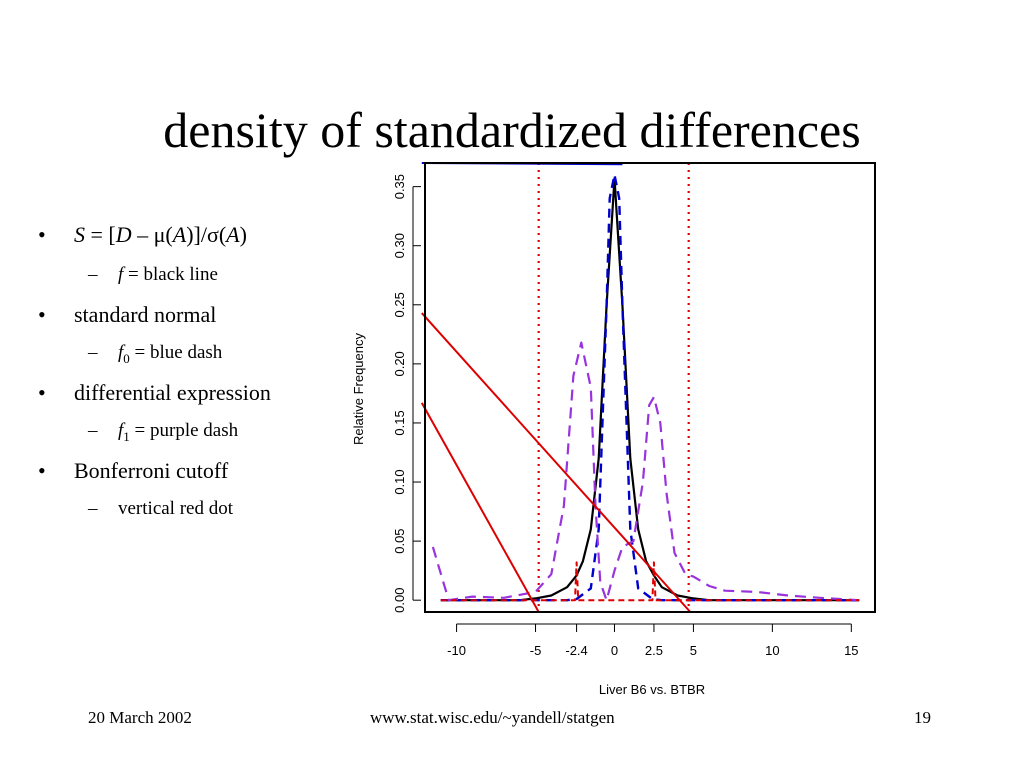 The height and width of the screenshot is (768, 1024). I want to click on y-tick-label: 0.15, so click(399, 422).